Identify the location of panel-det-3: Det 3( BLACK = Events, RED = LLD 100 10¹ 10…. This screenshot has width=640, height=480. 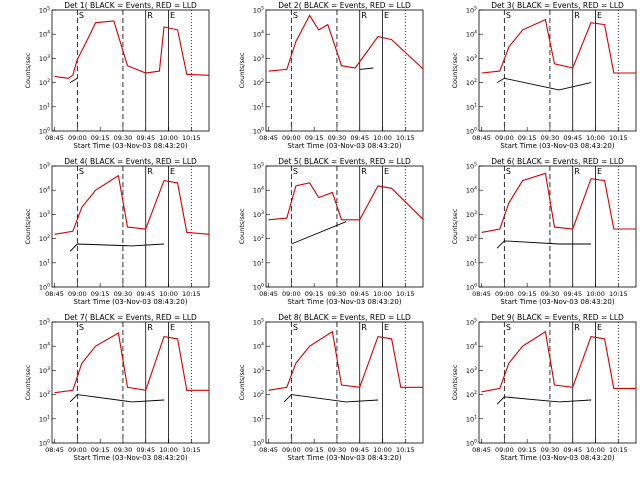
(544, 75).